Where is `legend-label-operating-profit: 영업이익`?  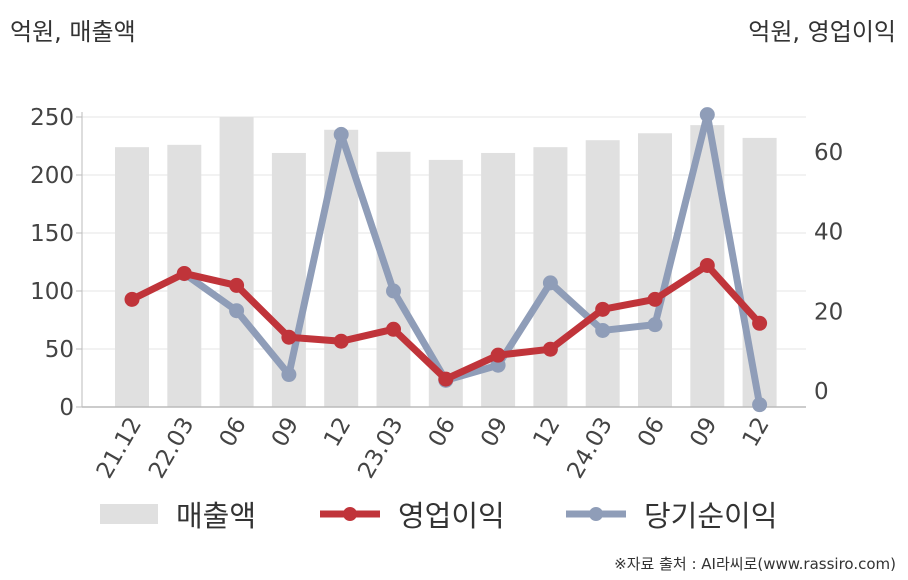
legend-label-operating-profit: 영업이익 is located at coordinates (451, 516).